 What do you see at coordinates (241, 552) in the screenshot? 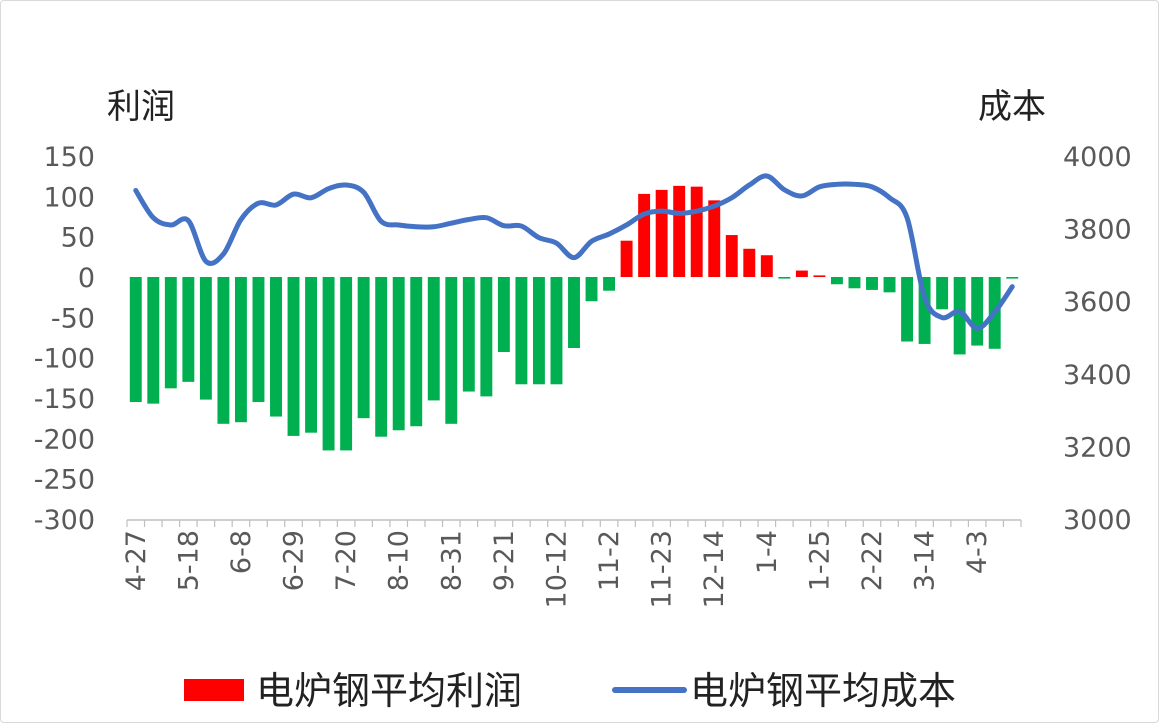
I see `x-tick-label: 6-8` at bounding box center [241, 552].